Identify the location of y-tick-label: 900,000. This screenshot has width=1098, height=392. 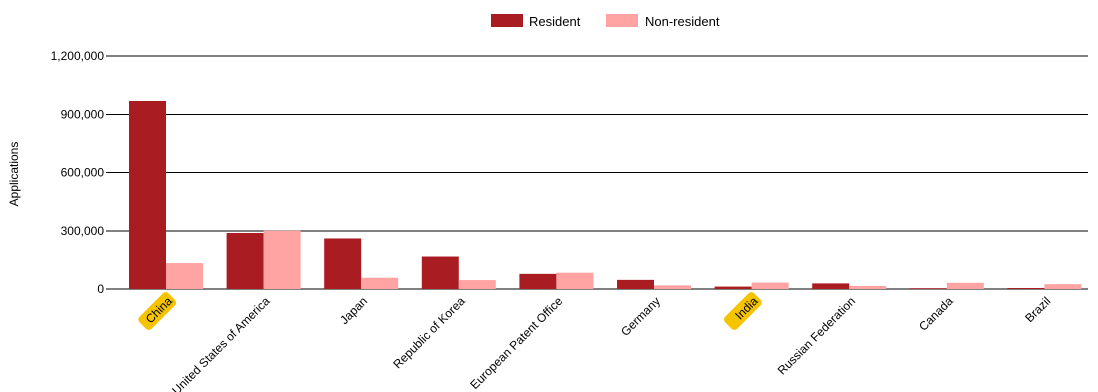
(83, 114).